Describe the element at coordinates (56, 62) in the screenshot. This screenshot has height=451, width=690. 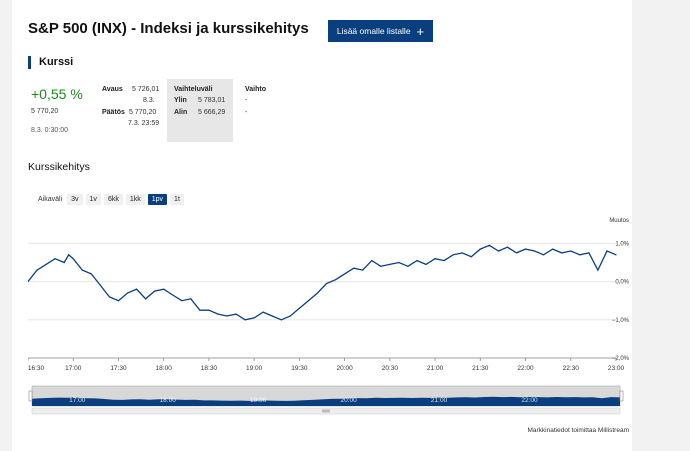
I see `section-title-kurssi: Kurssi` at that location.